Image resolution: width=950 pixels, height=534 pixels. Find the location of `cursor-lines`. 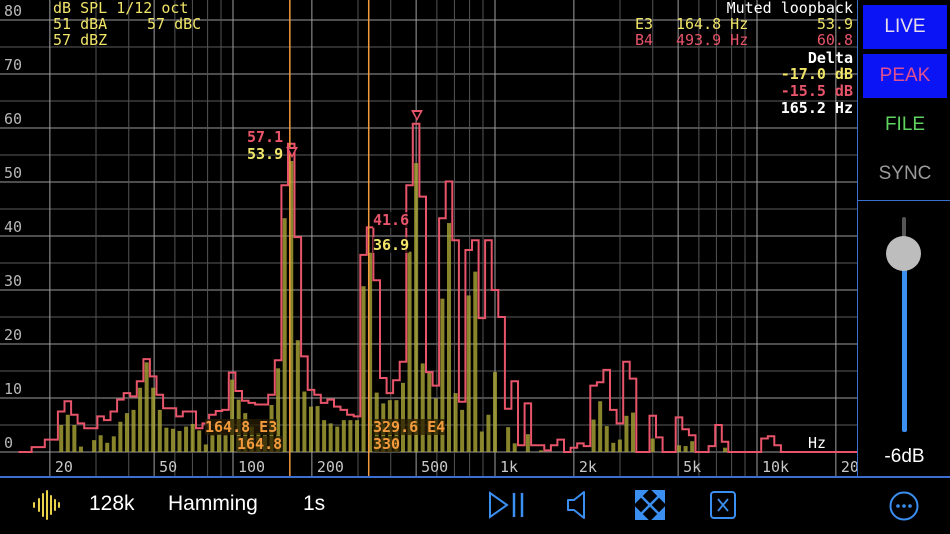

cursor-lines is located at coordinates (329, 238).